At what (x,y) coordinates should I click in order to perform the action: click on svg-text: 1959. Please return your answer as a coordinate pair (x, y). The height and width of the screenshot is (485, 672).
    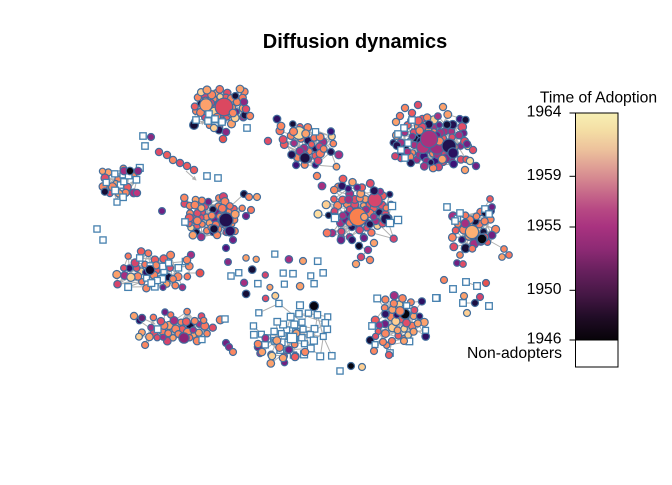
    Looking at the image, I should click on (544, 175).